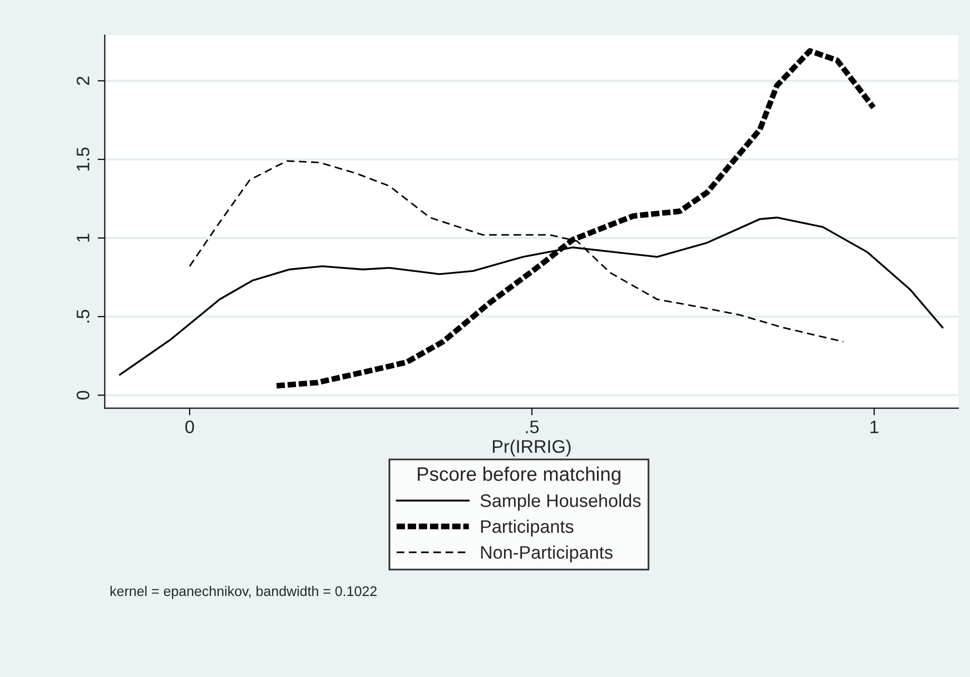 The width and height of the screenshot is (970, 677). What do you see at coordinates (874, 427) in the screenshot?
I see `x-tick-label: 1` at bounding box center [874, 427].